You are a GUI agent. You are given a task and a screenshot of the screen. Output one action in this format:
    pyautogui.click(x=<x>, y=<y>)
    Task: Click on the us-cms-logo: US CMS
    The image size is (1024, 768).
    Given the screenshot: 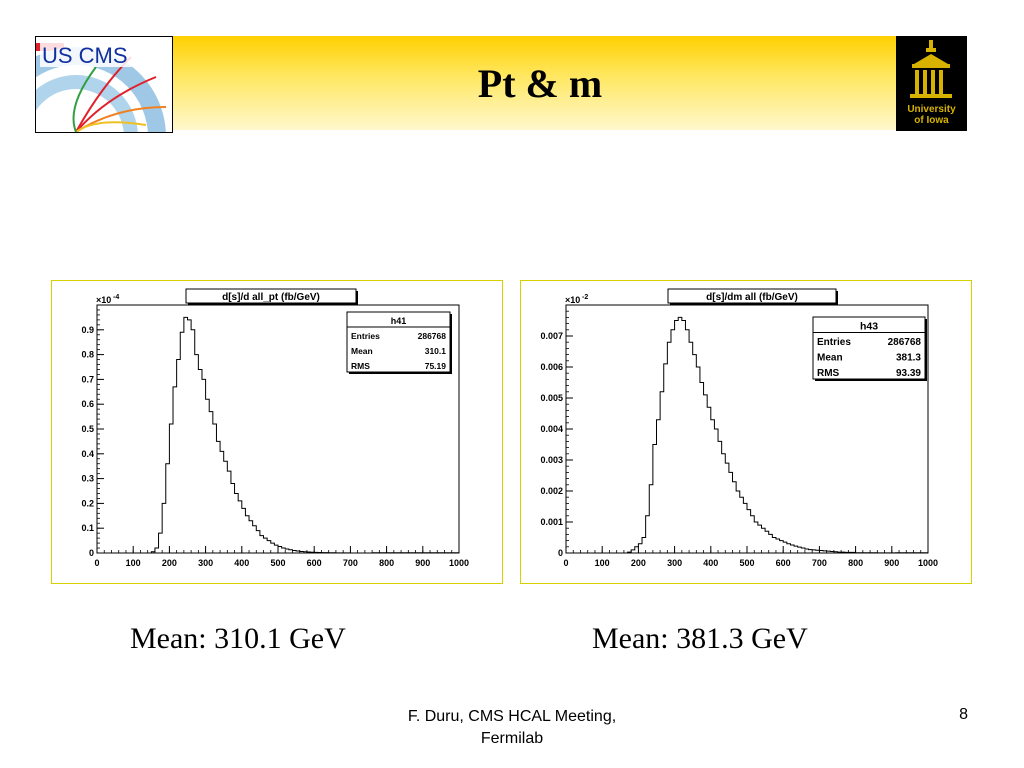 What is the action you would take?
    pyautogui.click(x=104, y=84)
    